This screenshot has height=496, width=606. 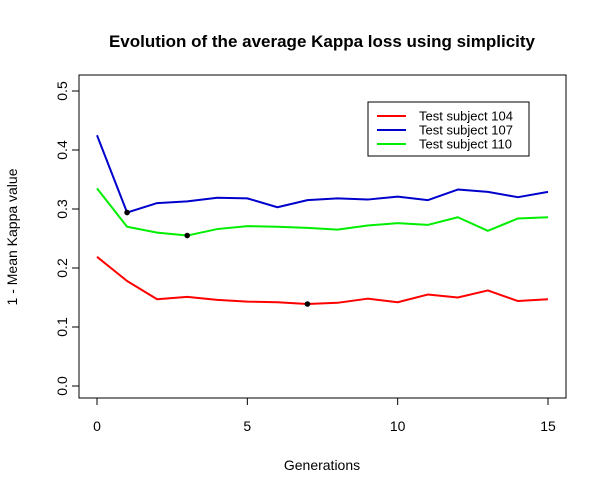 I want to click on x-tick-label: 15, so click(x=548, y=426).